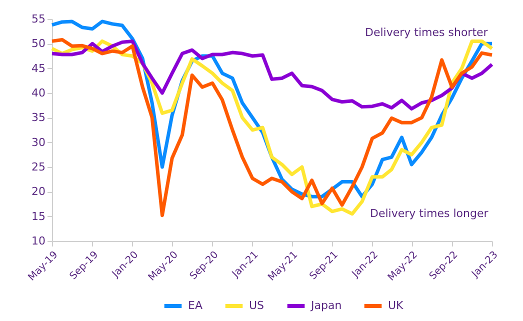 This screenshot has height=321, width=523. What do you see at coordinates (326, 305) in the screenshot?
I see `legend-label: Japan` at bounding box center [326, 305].